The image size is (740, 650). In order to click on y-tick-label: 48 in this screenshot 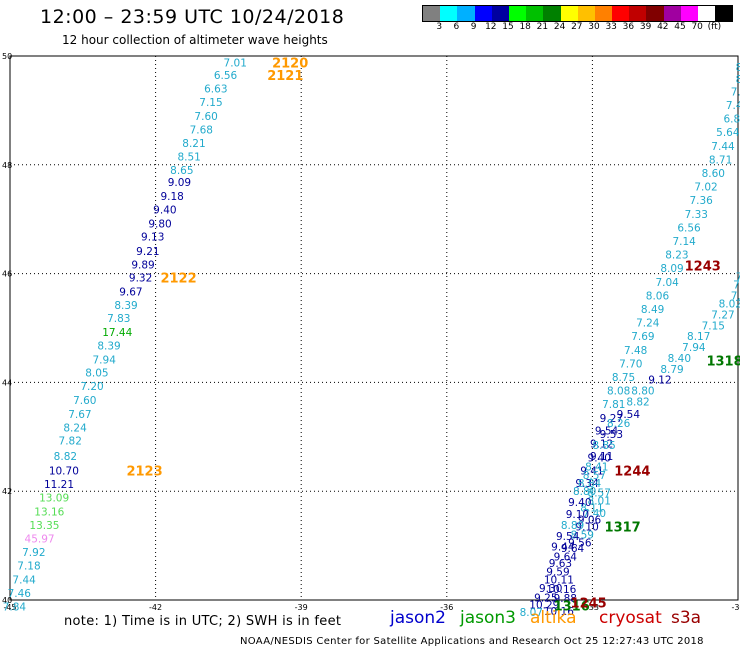, I will do `click(7, 165)`.